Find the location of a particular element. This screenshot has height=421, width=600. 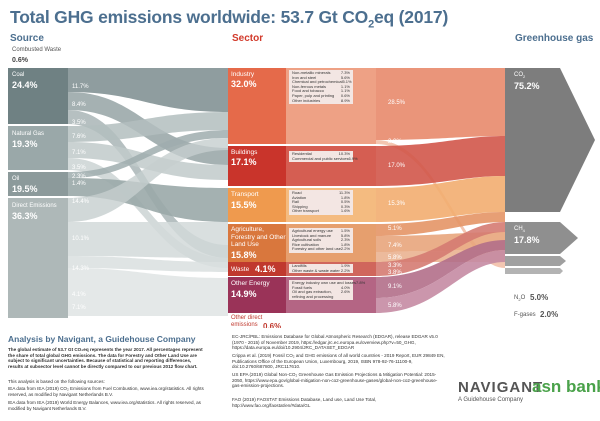

flow-value: 28.5% is located at coordinates (397, 103).